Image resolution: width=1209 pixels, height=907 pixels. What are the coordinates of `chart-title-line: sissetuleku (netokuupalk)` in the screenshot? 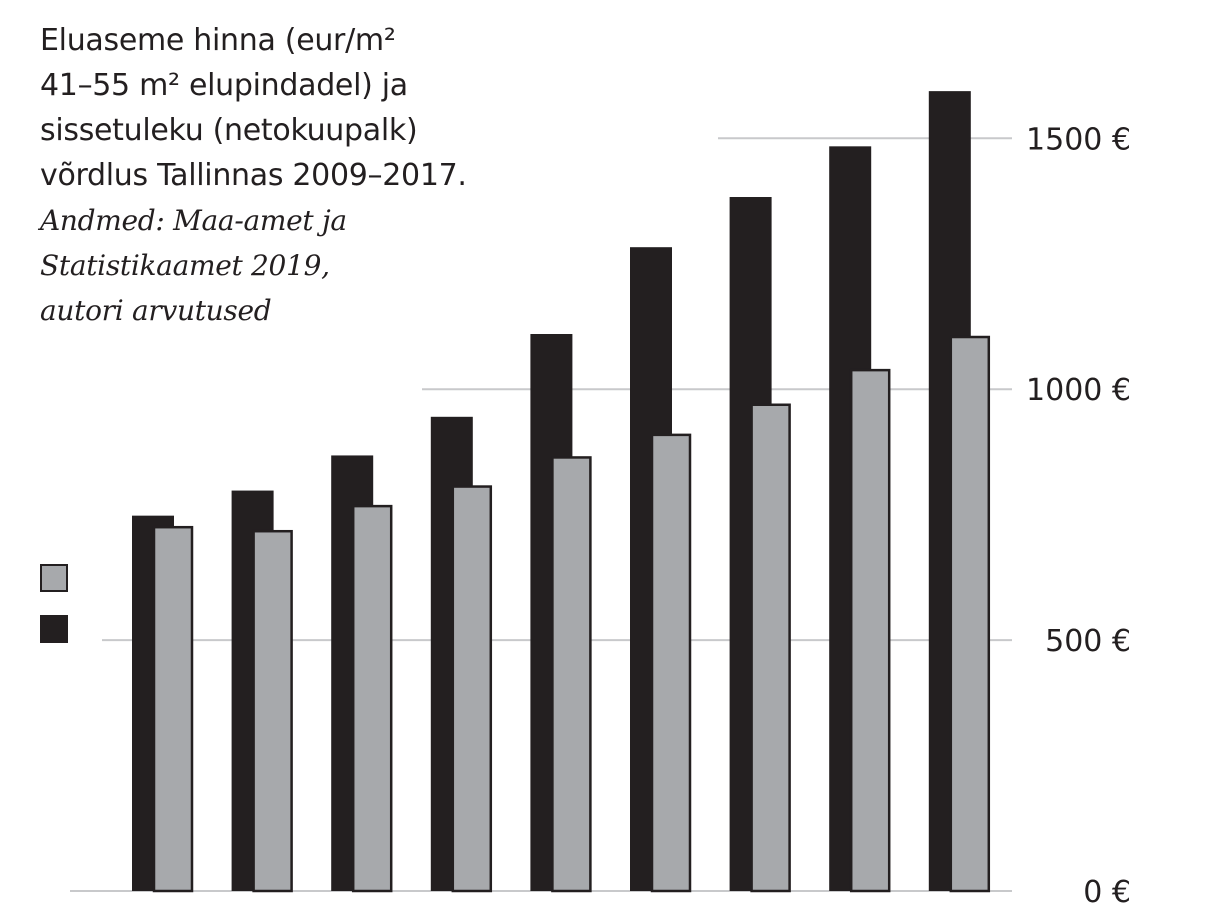 It's located at (229, 130).